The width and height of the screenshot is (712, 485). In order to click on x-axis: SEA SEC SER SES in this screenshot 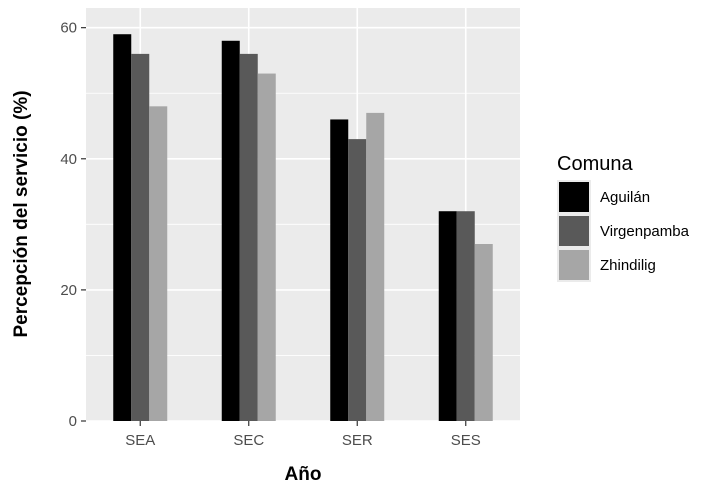, I will do `click(303, 435)`.